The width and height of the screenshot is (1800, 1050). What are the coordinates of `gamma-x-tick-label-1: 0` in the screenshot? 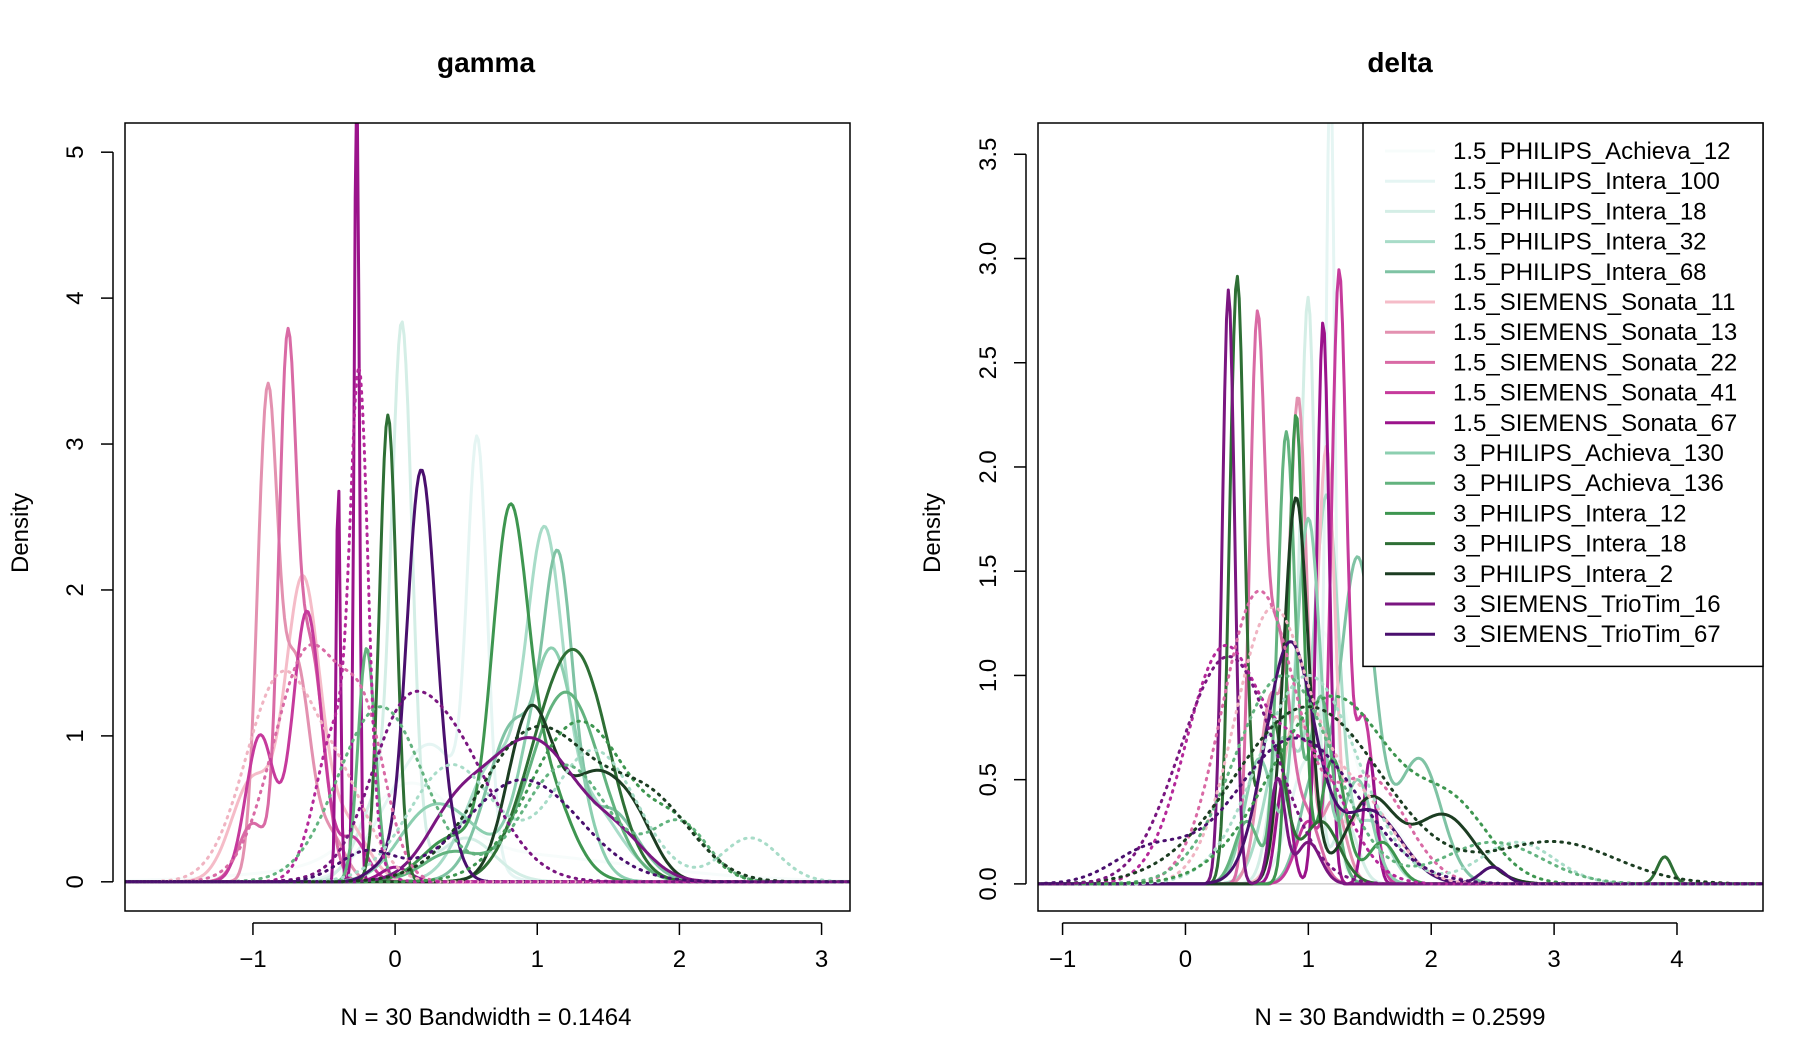 It's located at (394, 959).